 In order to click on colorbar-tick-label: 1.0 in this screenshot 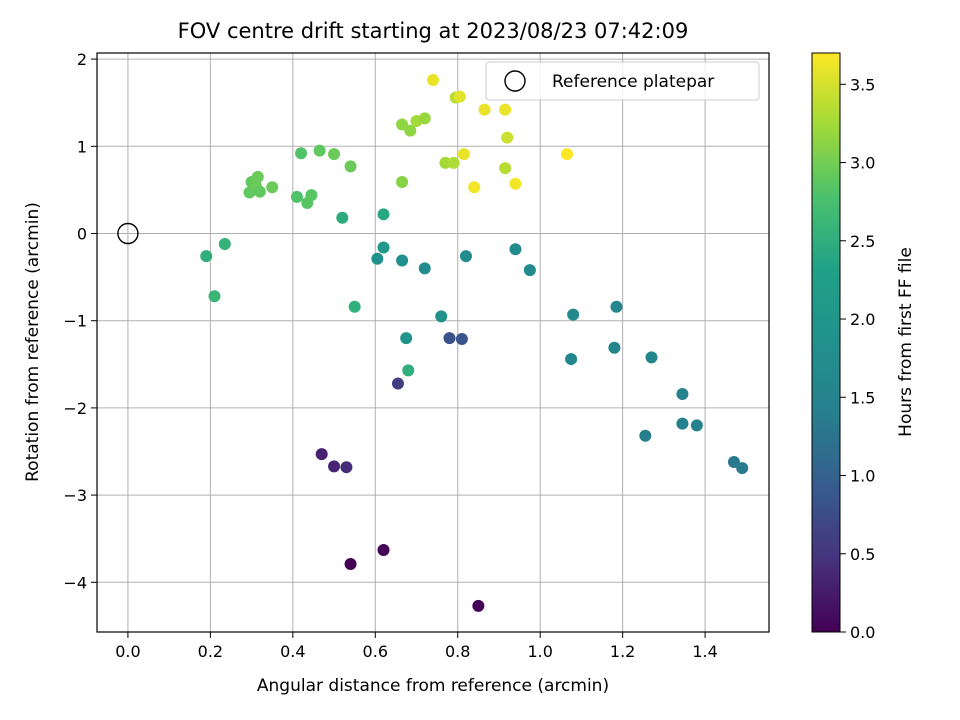, I will do `click(862, 476)`.